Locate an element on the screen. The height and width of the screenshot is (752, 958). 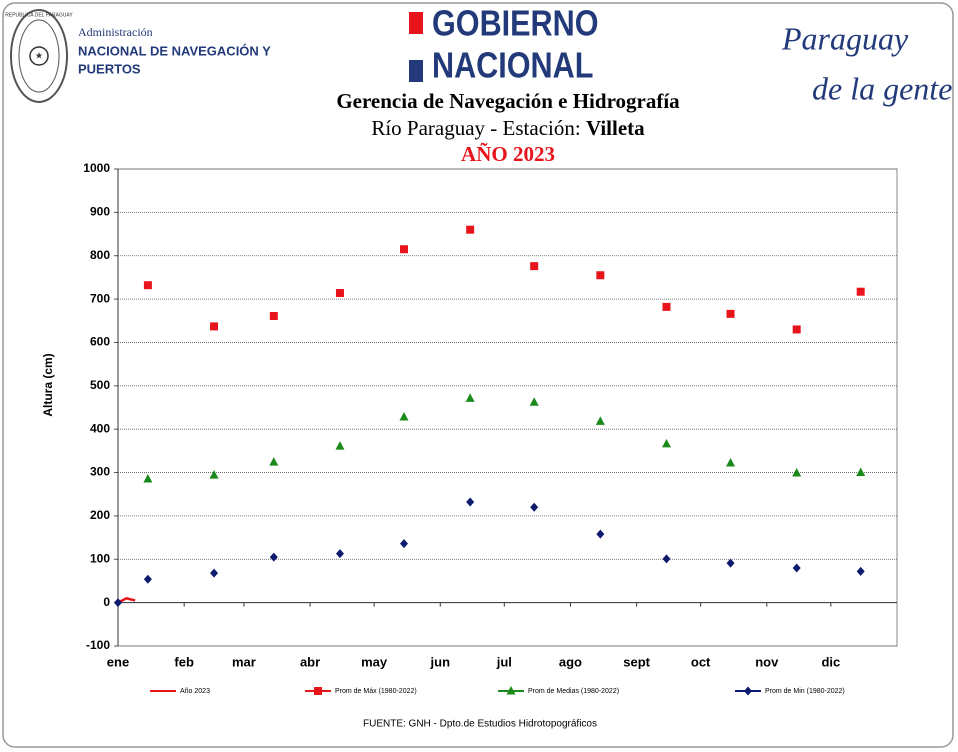
y-tick-label: 200 is located at coordinates (100, 515).